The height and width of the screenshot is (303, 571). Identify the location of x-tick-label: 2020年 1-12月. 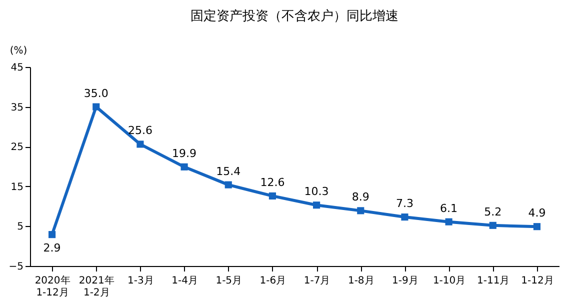
(52, 286).